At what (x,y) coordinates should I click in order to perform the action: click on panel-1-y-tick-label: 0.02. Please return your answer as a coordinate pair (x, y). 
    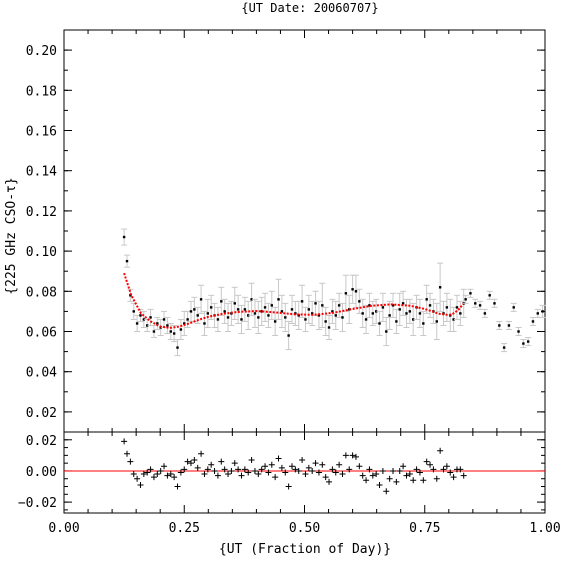
    Looking at the image, I should click on (41, 441).